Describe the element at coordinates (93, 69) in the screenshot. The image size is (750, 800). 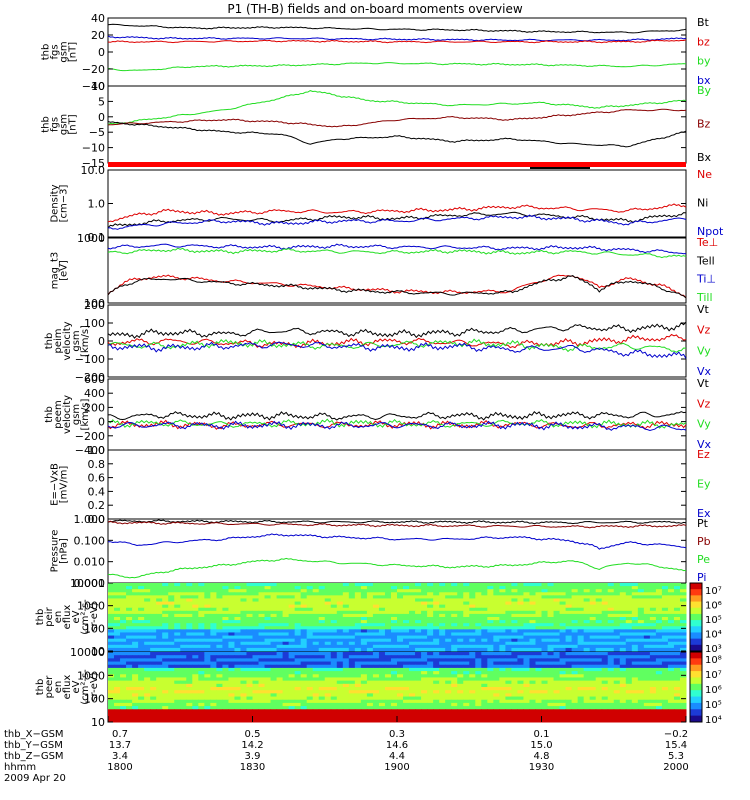
I see `y-tick-label: −20` at that location.